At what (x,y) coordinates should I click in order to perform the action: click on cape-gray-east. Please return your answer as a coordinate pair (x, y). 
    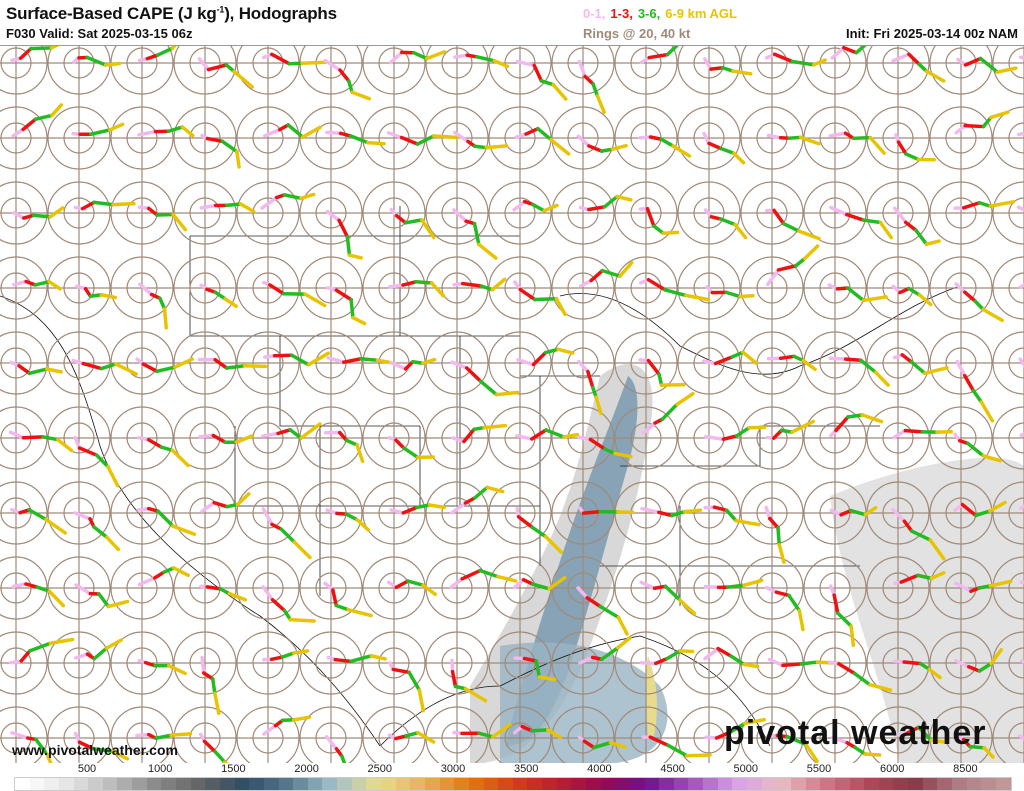
    Looking at the image, I should click on (927, 610).